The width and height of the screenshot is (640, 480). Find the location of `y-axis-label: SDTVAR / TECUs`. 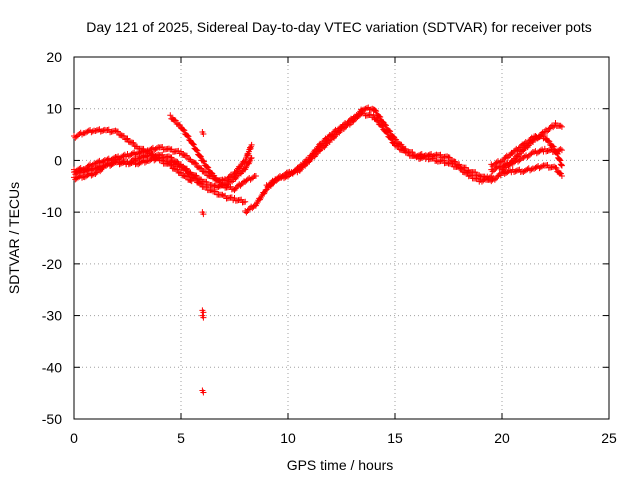

y-axis-label: SDTVAR / TECUs is located at coordinates (14, 238).